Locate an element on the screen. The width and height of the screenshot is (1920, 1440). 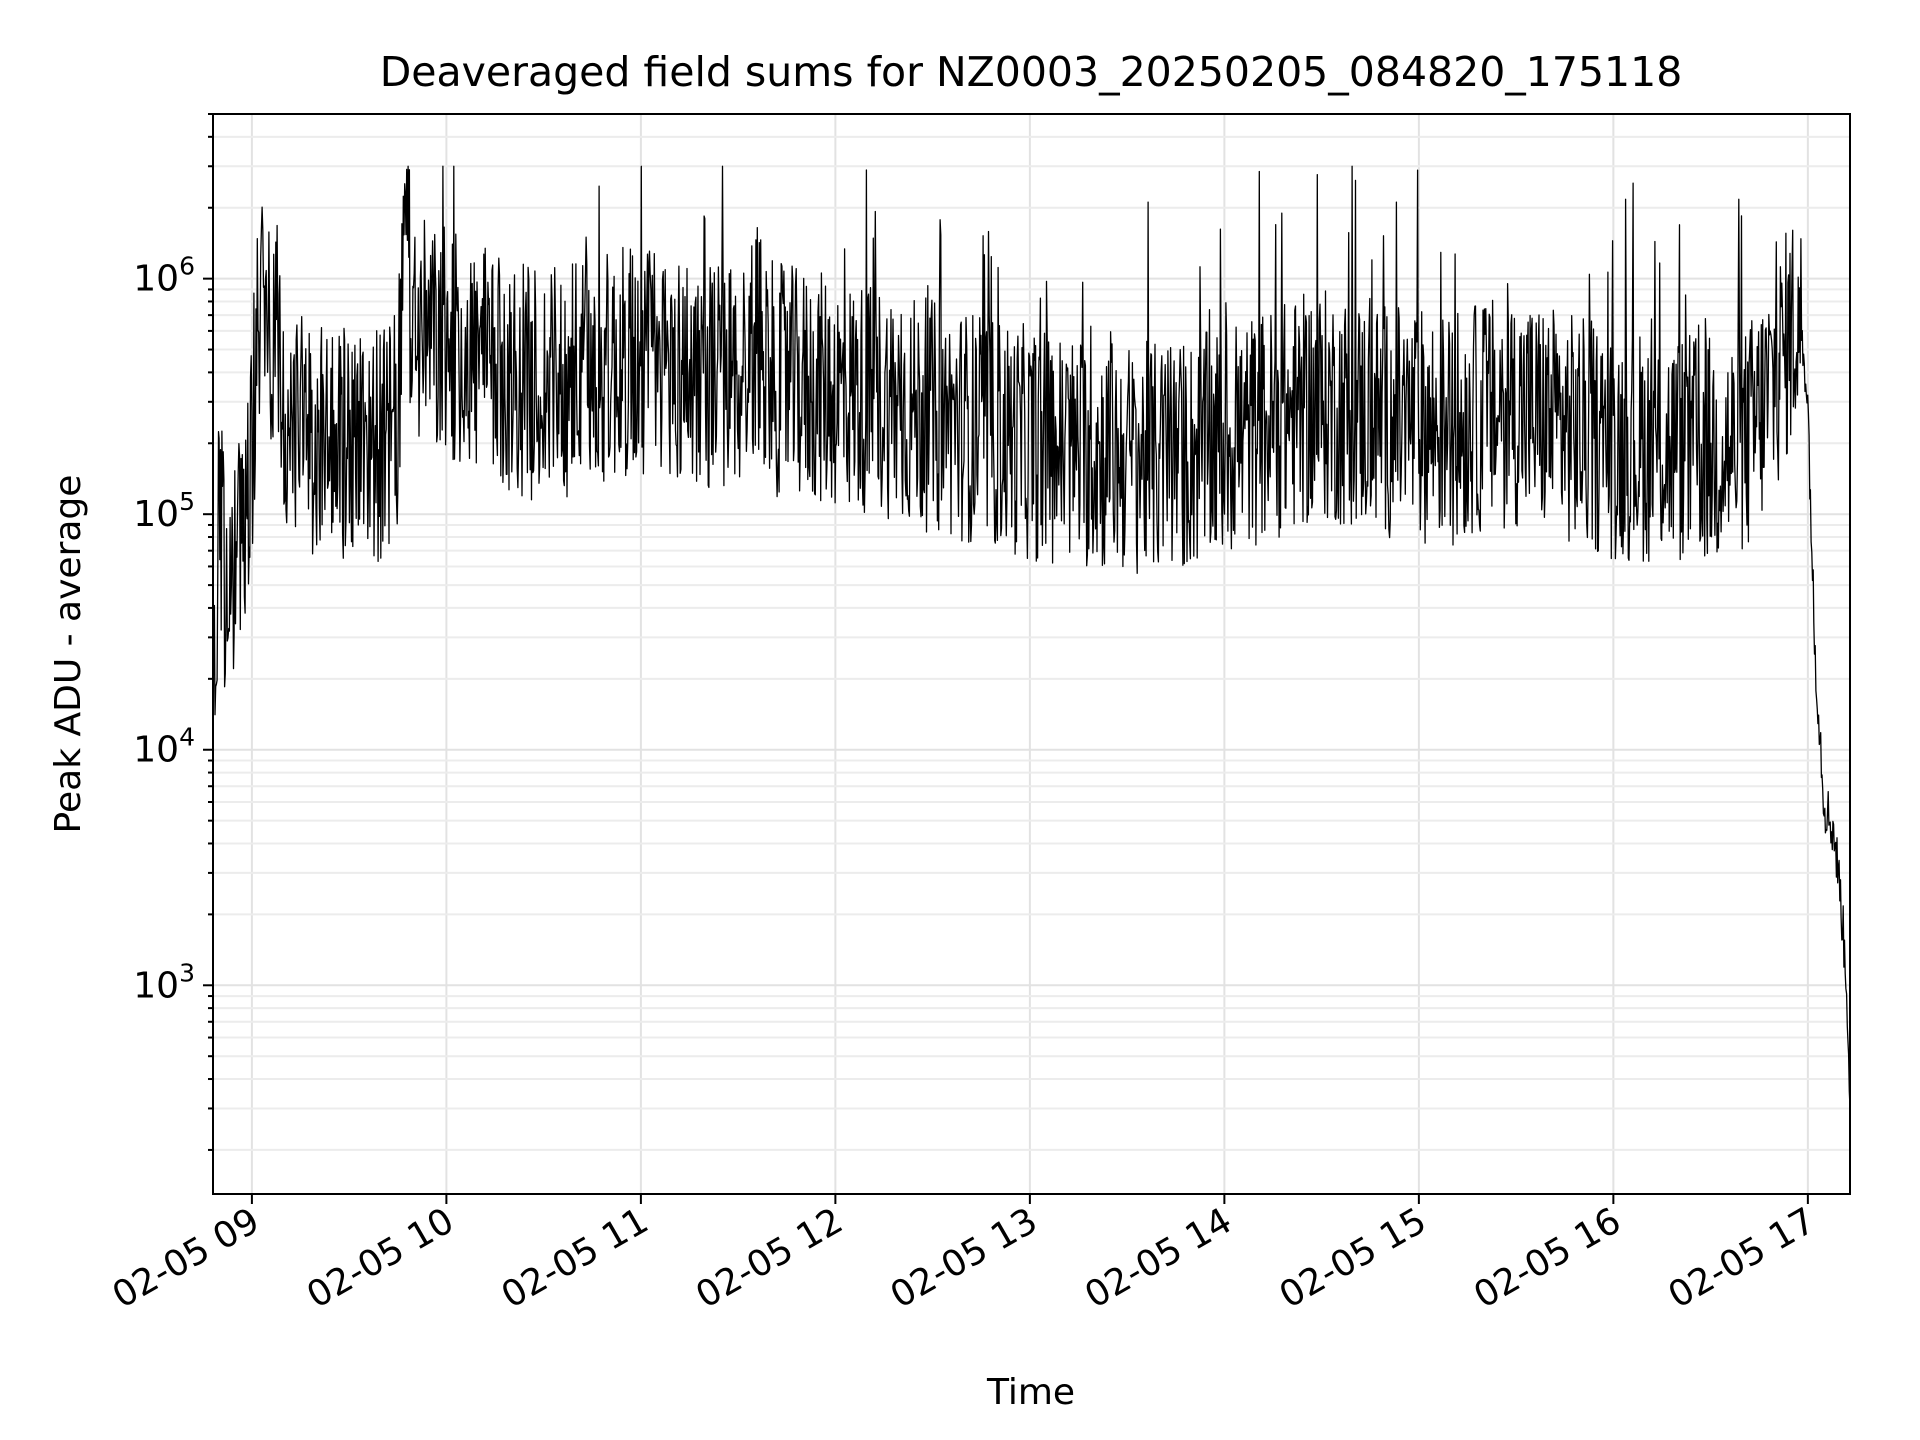
y-tick-label: 10³ is located at coordinates (164, 982).